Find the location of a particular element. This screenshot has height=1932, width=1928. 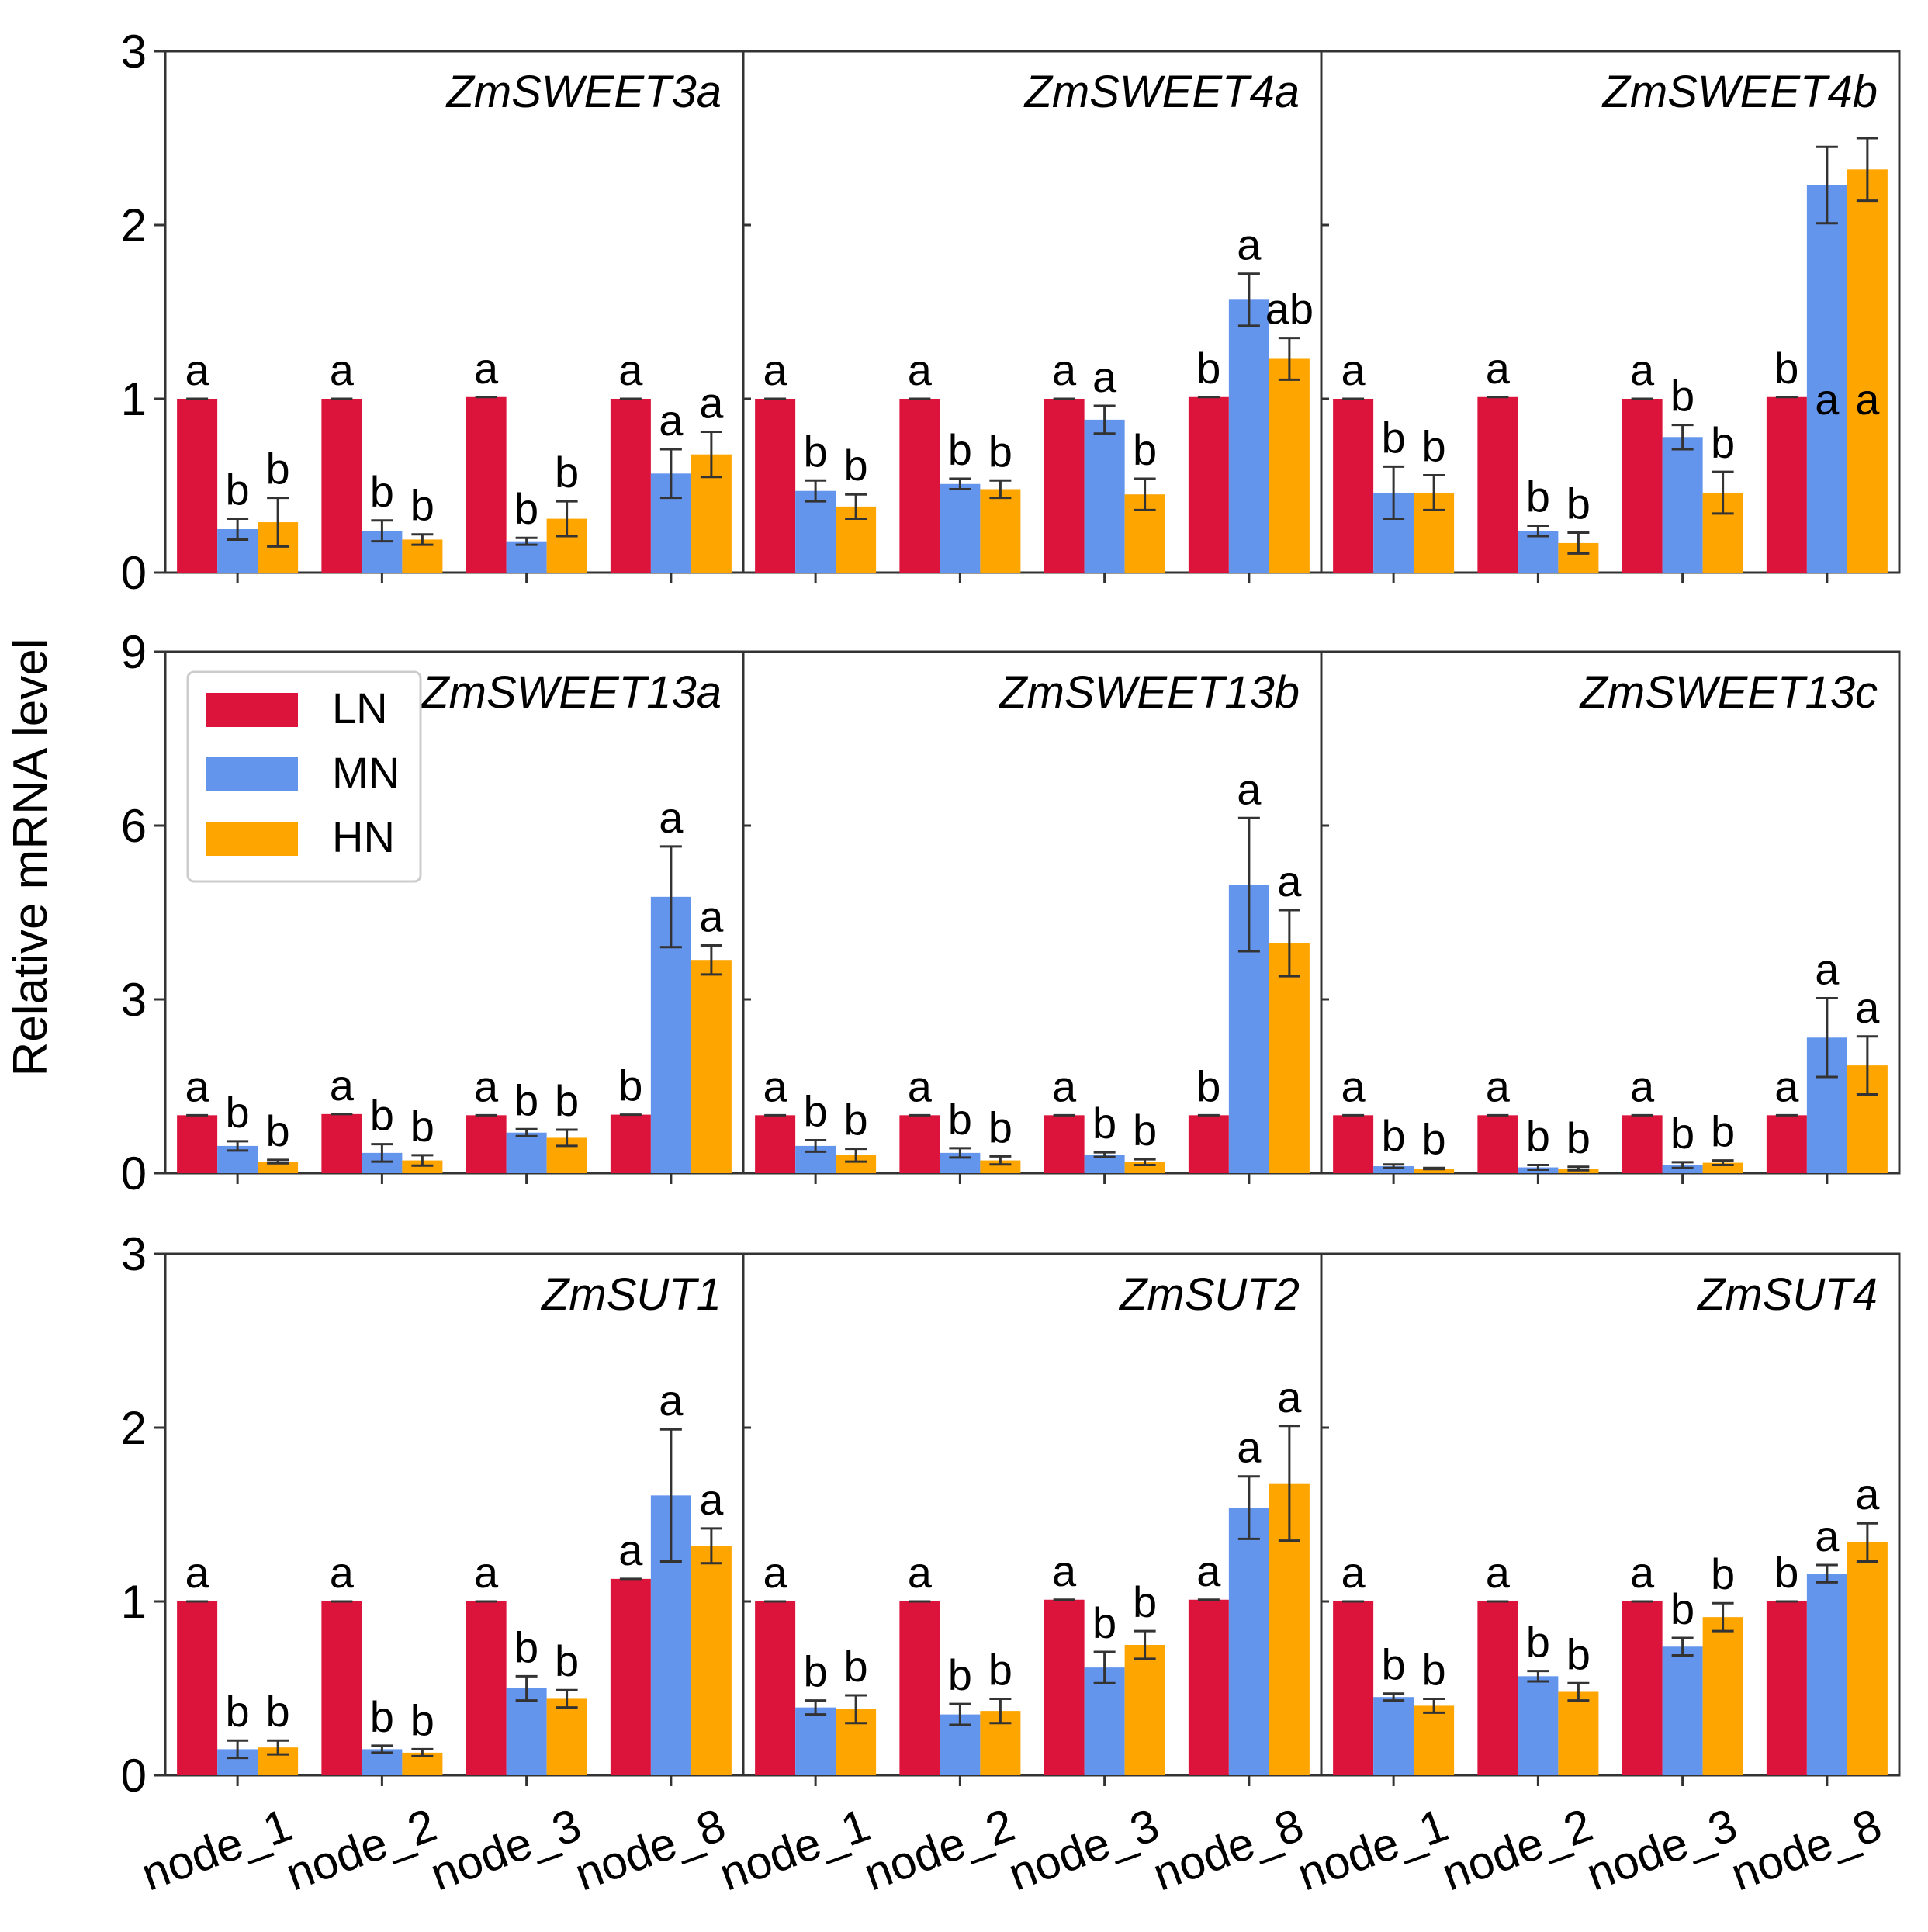

y-tick-label: 1 is located at coordinates (134, 399).